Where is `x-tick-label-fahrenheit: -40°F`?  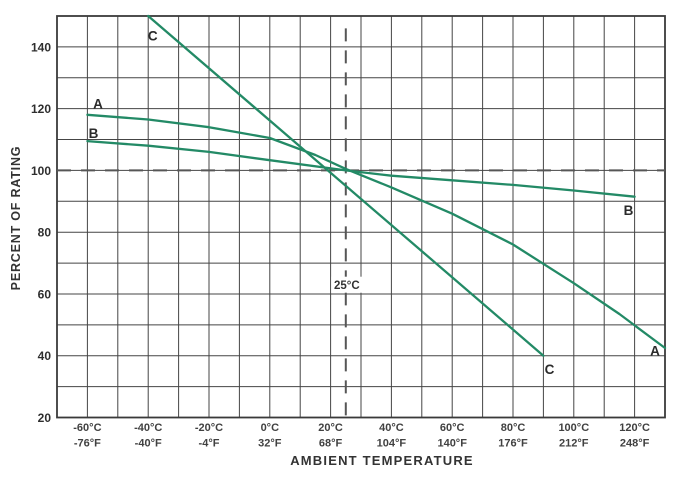 x-tick-label-fahrenheit: -40°F is located at coordinates (148, 444).